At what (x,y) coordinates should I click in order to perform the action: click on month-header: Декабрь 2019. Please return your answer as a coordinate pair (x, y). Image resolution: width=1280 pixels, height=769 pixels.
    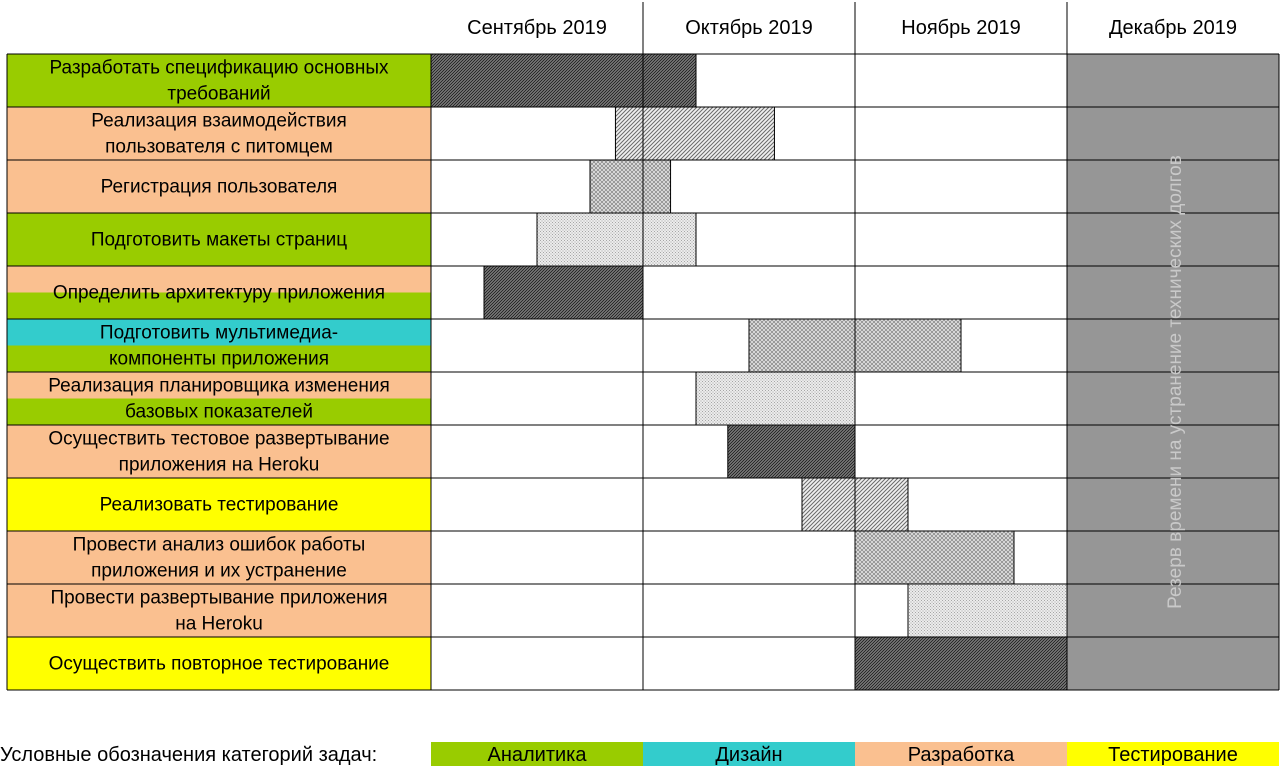
    Looking at the image, I should click on (1173, 28).